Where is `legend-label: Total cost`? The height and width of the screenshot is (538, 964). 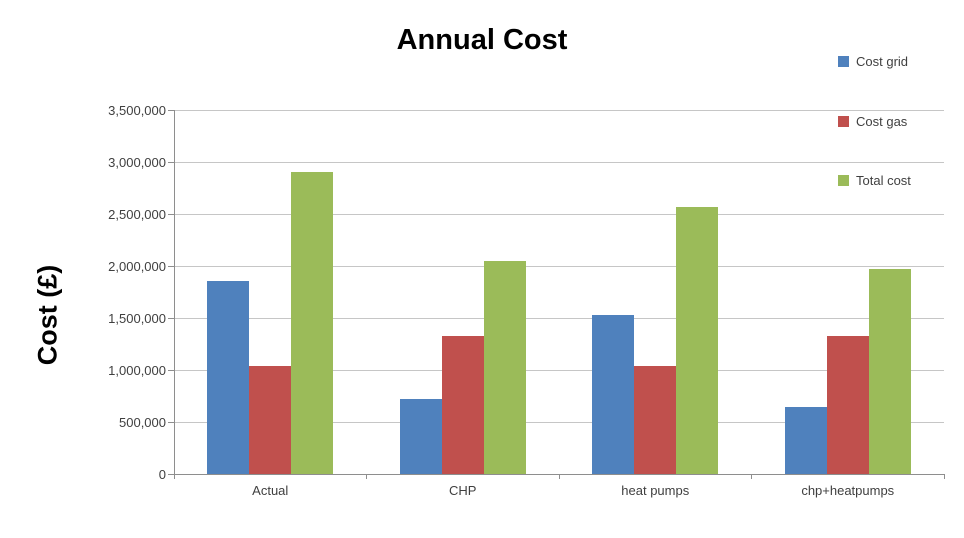
legend-label: Total cost is located at coordinates (883, 180).